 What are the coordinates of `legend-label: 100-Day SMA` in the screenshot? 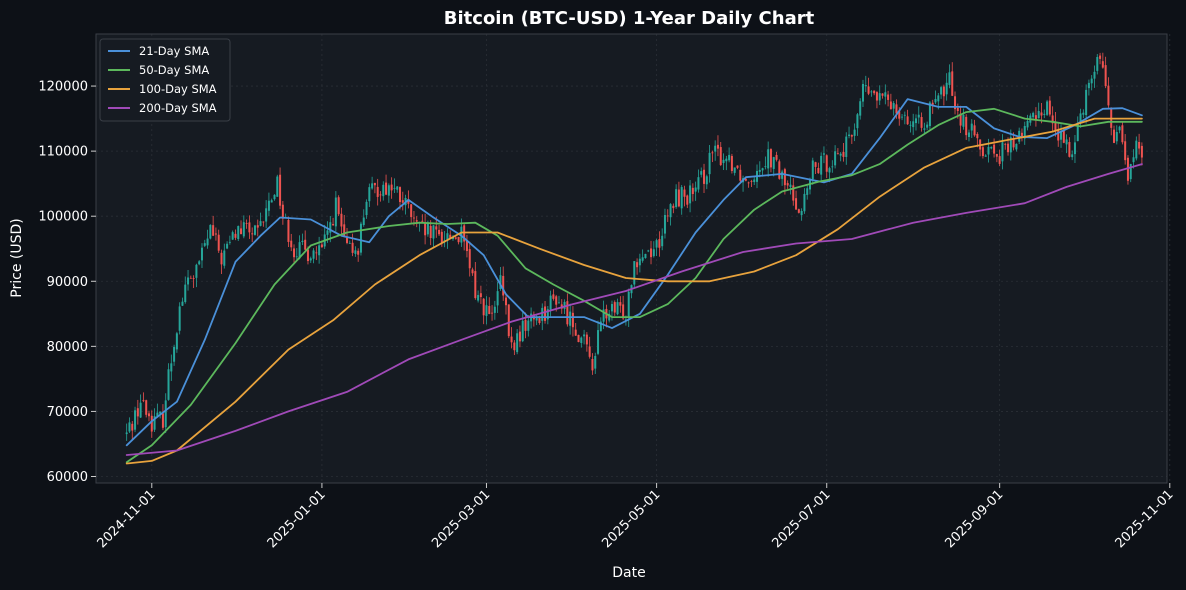 It's located at (178, 89).